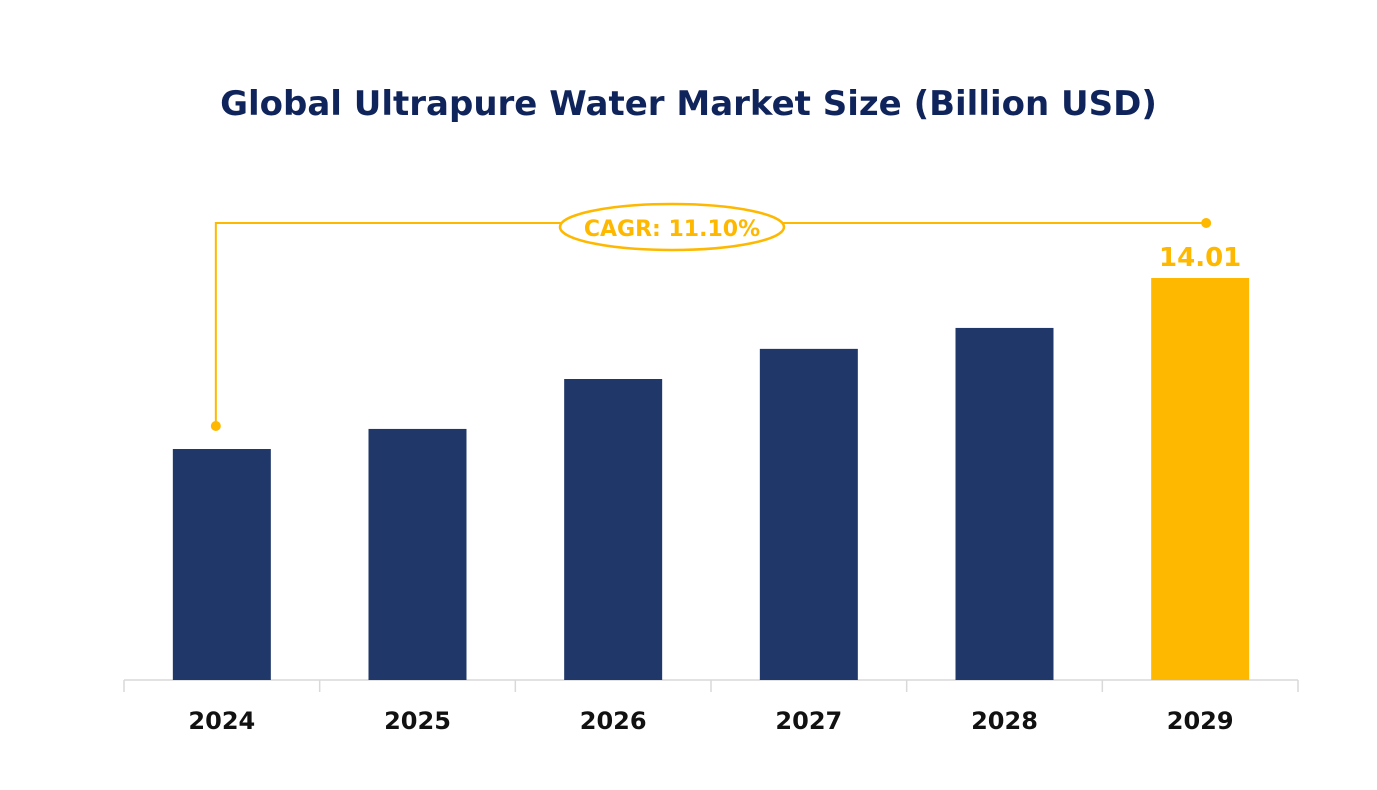 This screenshot has width=1377, height=790. Describe the element at coordinates (1200, 258) in the screenshot. I see `data-label: 14.01` at that location.